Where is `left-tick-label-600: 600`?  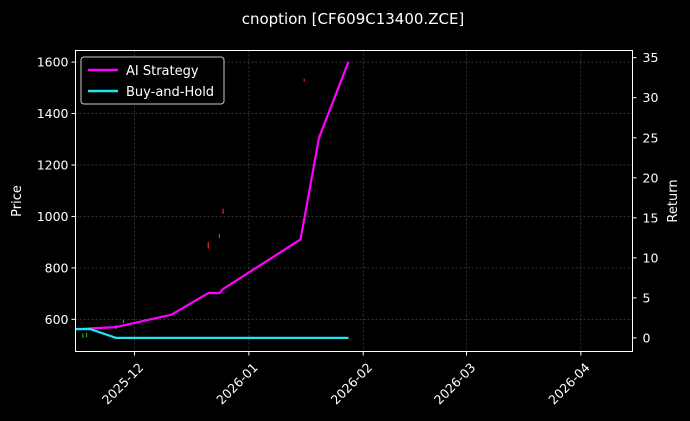
left-tick-label-600: 600 is located at coordinates (57, 319).